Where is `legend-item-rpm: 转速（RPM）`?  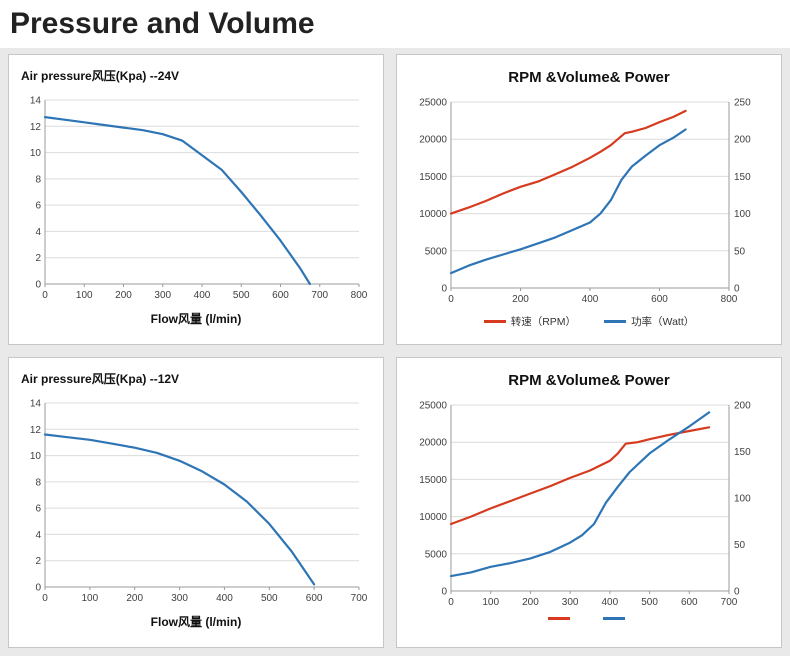 legend-item-rpm: 转速（RPM） is located at coordinates (530, 321).